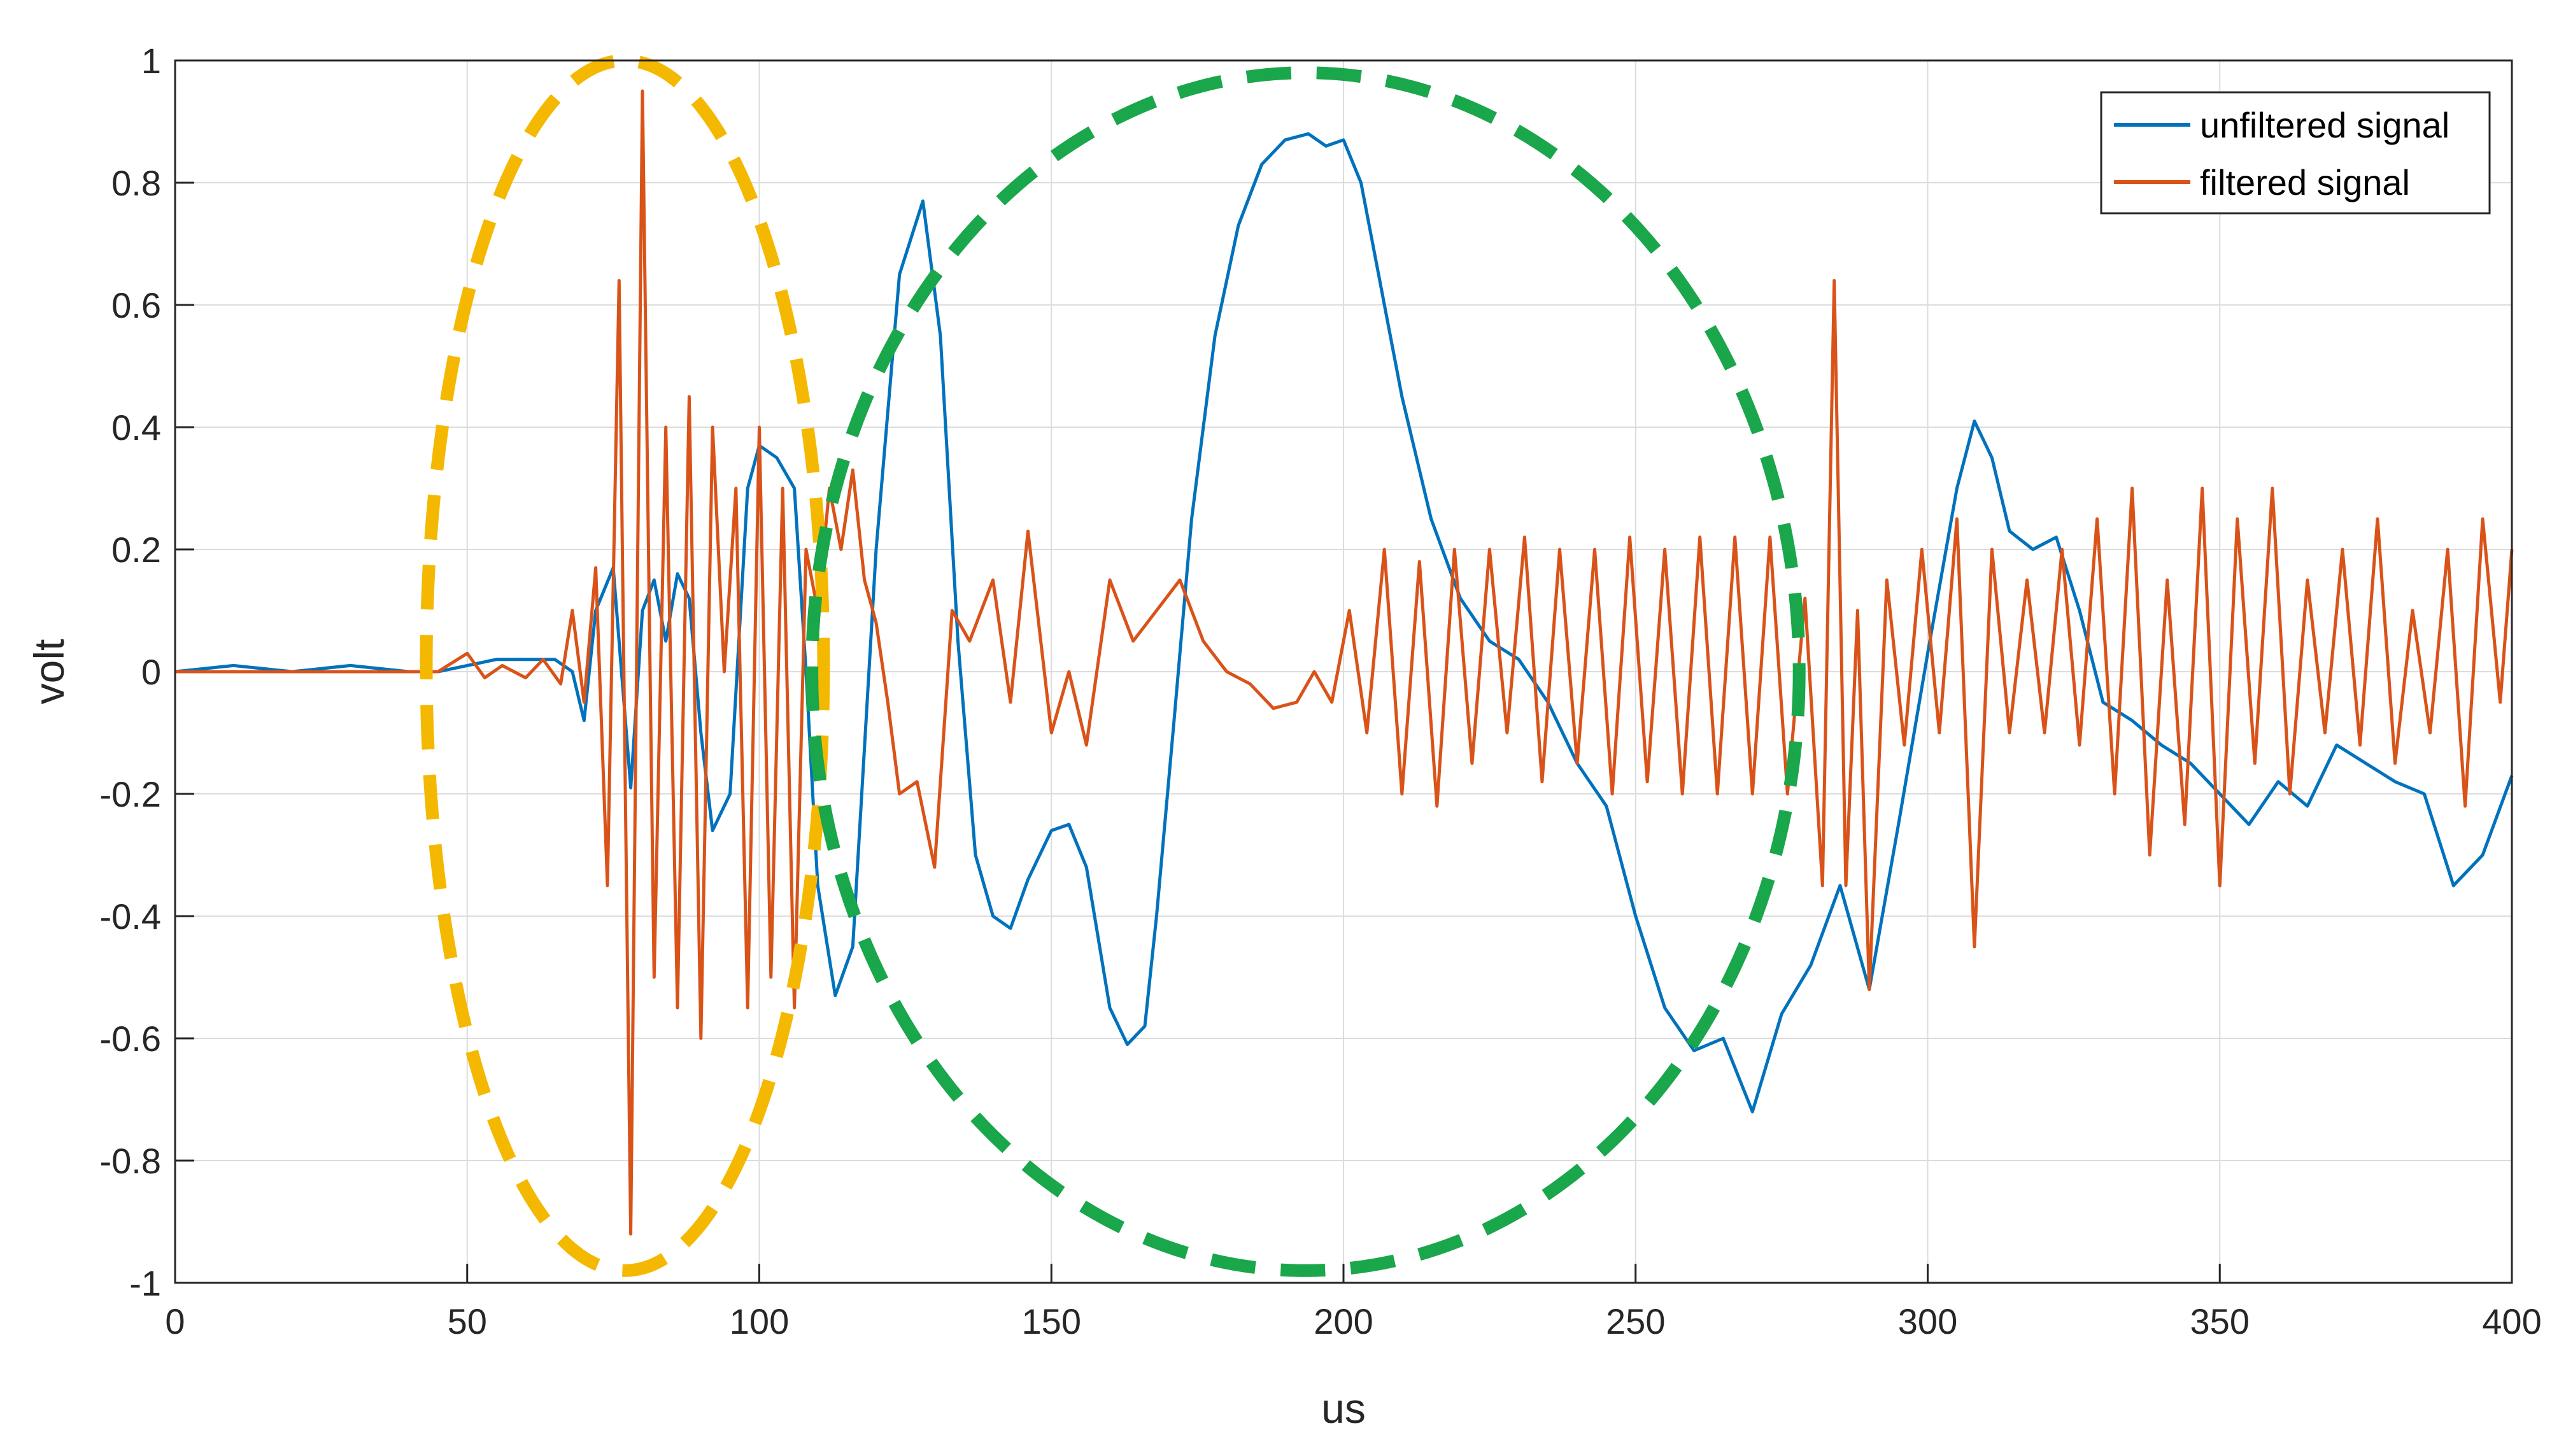  Describe the element at coordinates (136, 550) in the screenshot. I see `y-tick-label: 0.2` at that location.